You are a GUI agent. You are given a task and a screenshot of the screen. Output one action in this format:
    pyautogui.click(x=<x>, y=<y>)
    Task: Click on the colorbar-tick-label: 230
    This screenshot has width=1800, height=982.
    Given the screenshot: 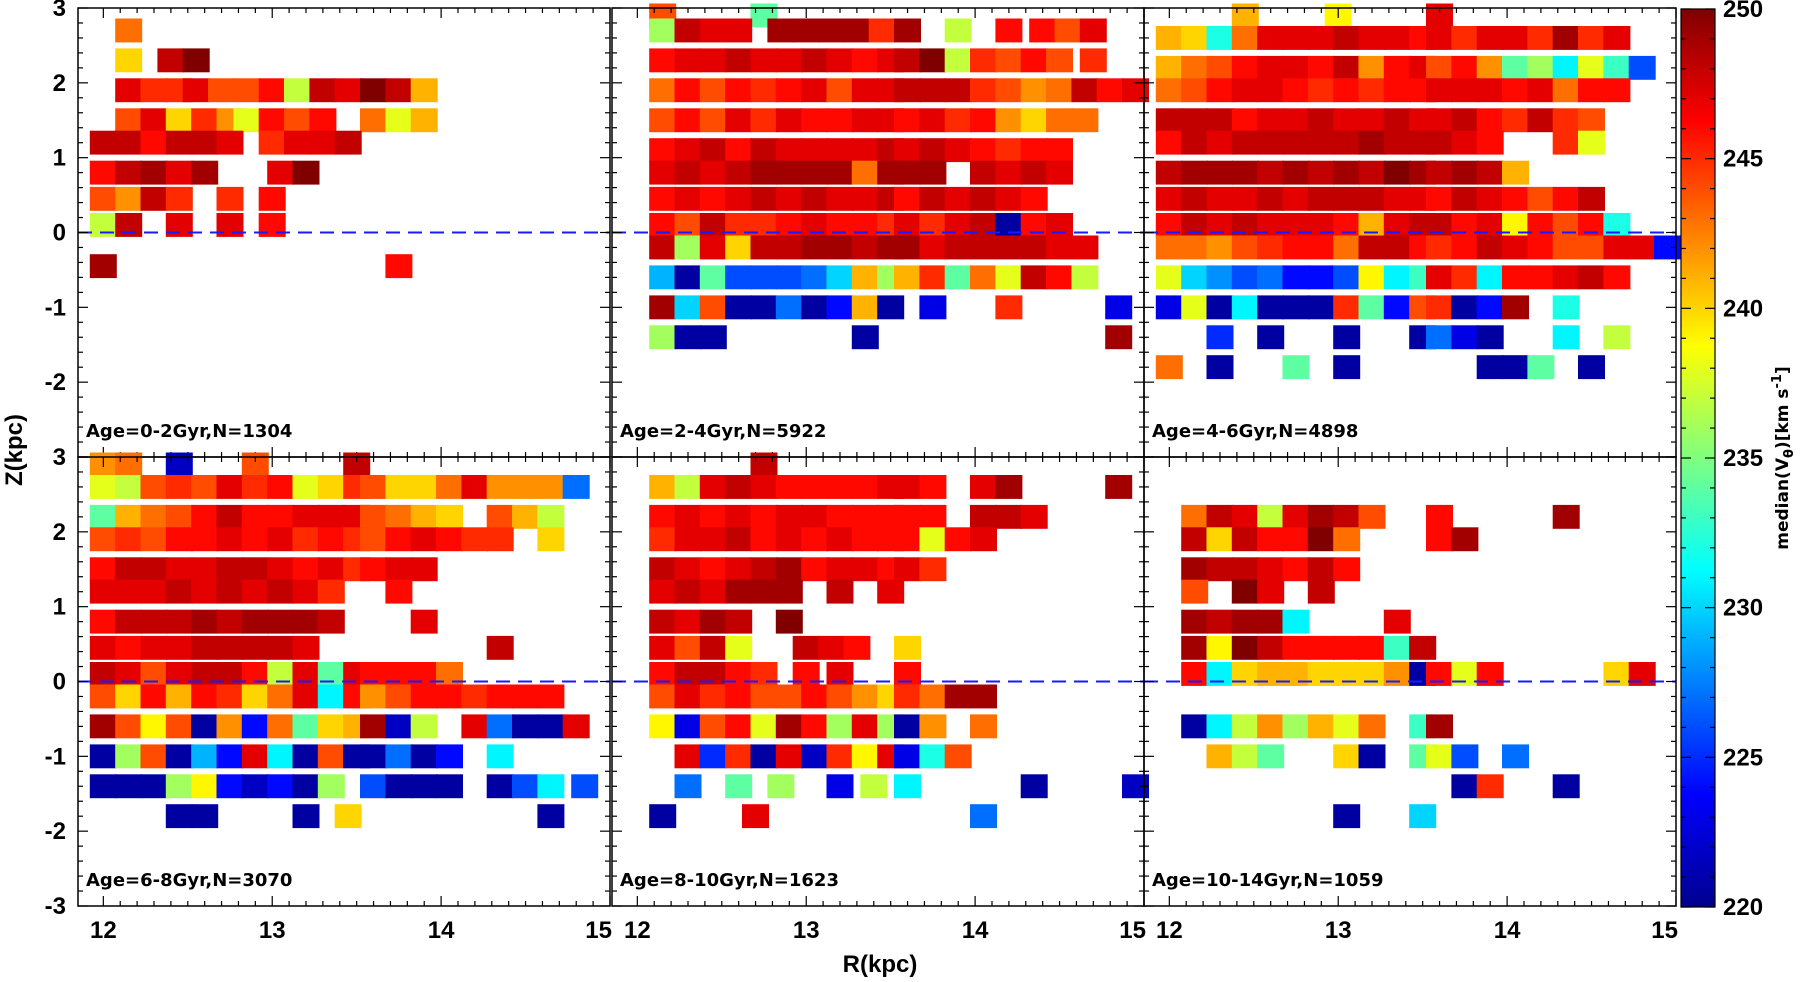 What is the action you would take?
    pyautogui.click(x=1743, y=608)
    